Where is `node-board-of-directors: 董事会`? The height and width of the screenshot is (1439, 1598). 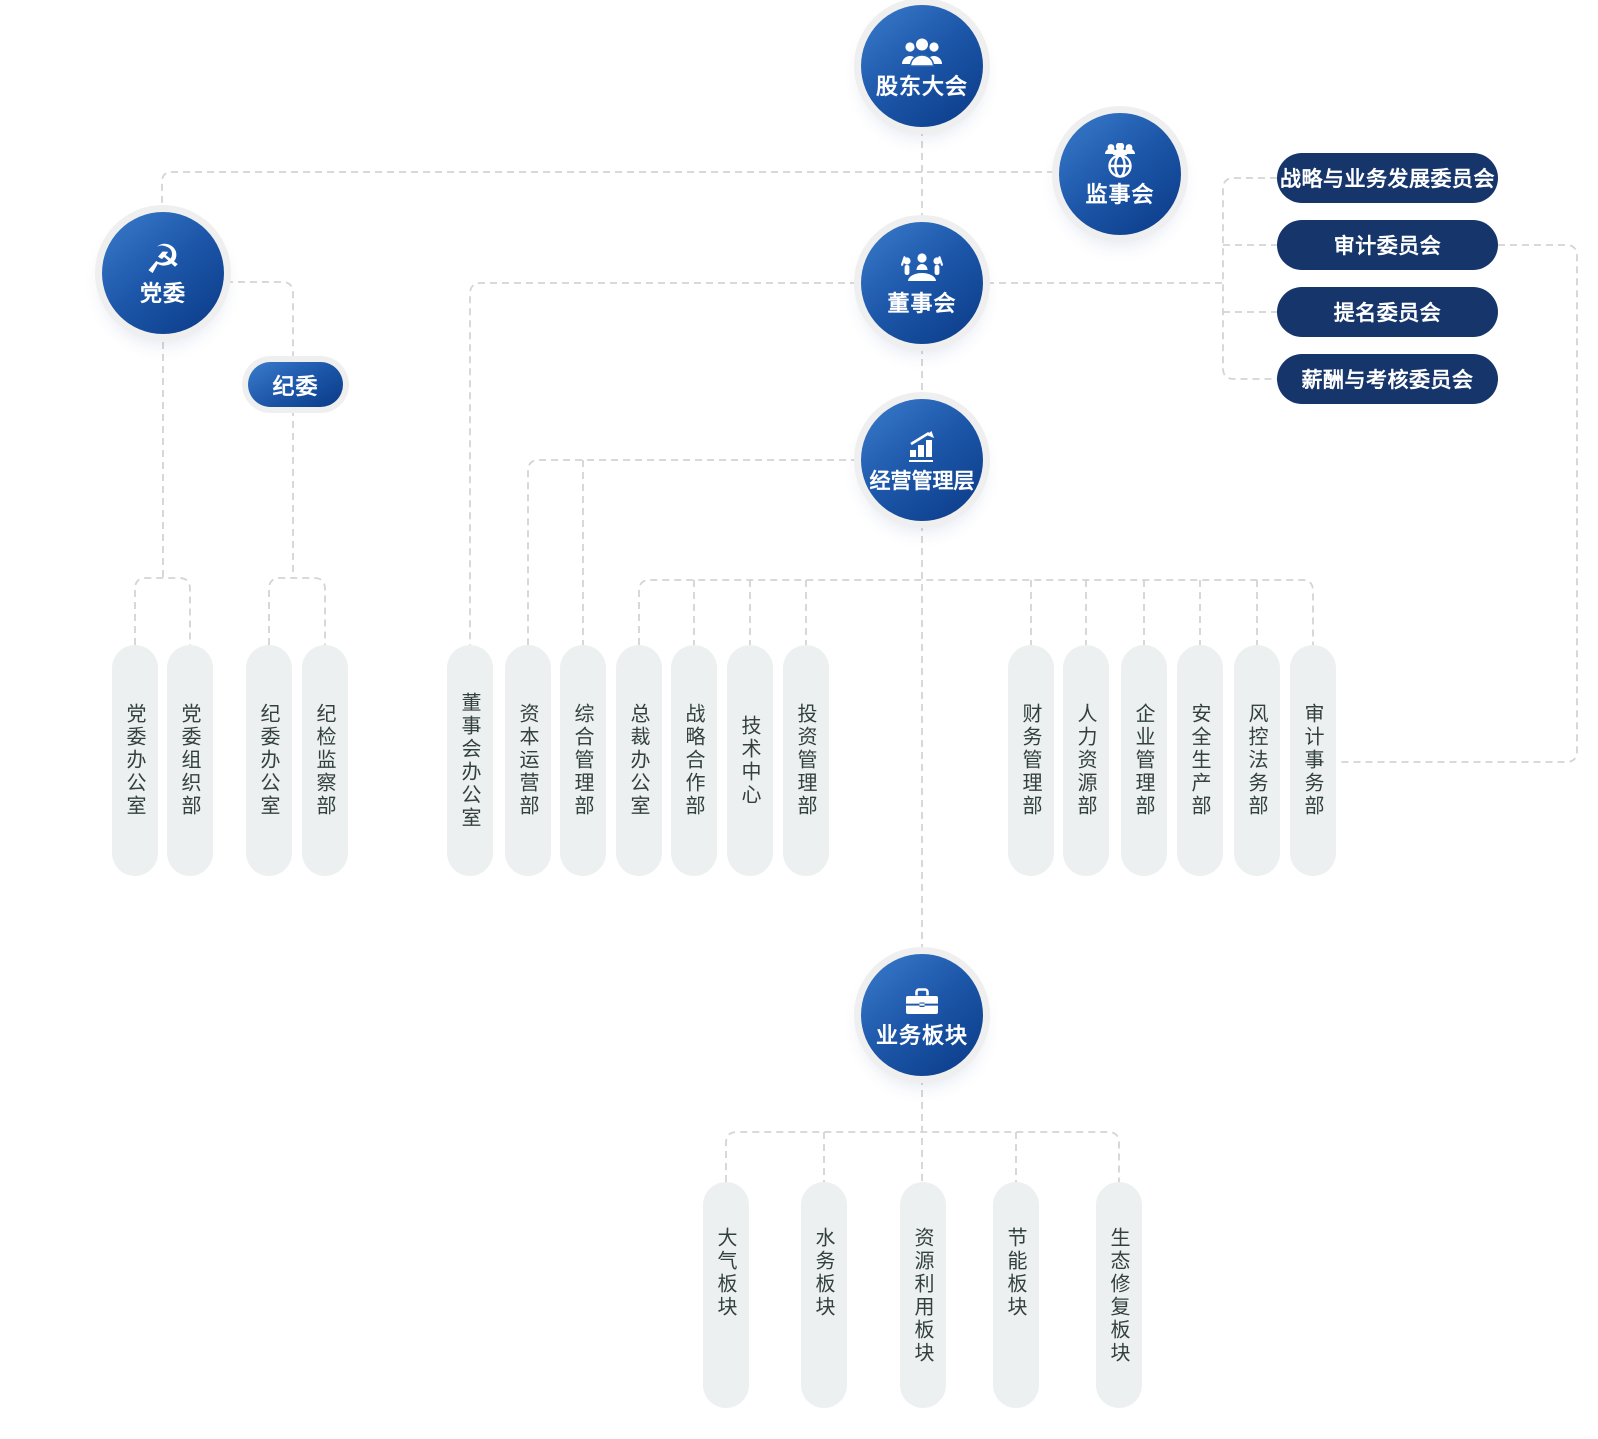
node-board-of-directors: 董事会 is located at coordinates (922, 283).